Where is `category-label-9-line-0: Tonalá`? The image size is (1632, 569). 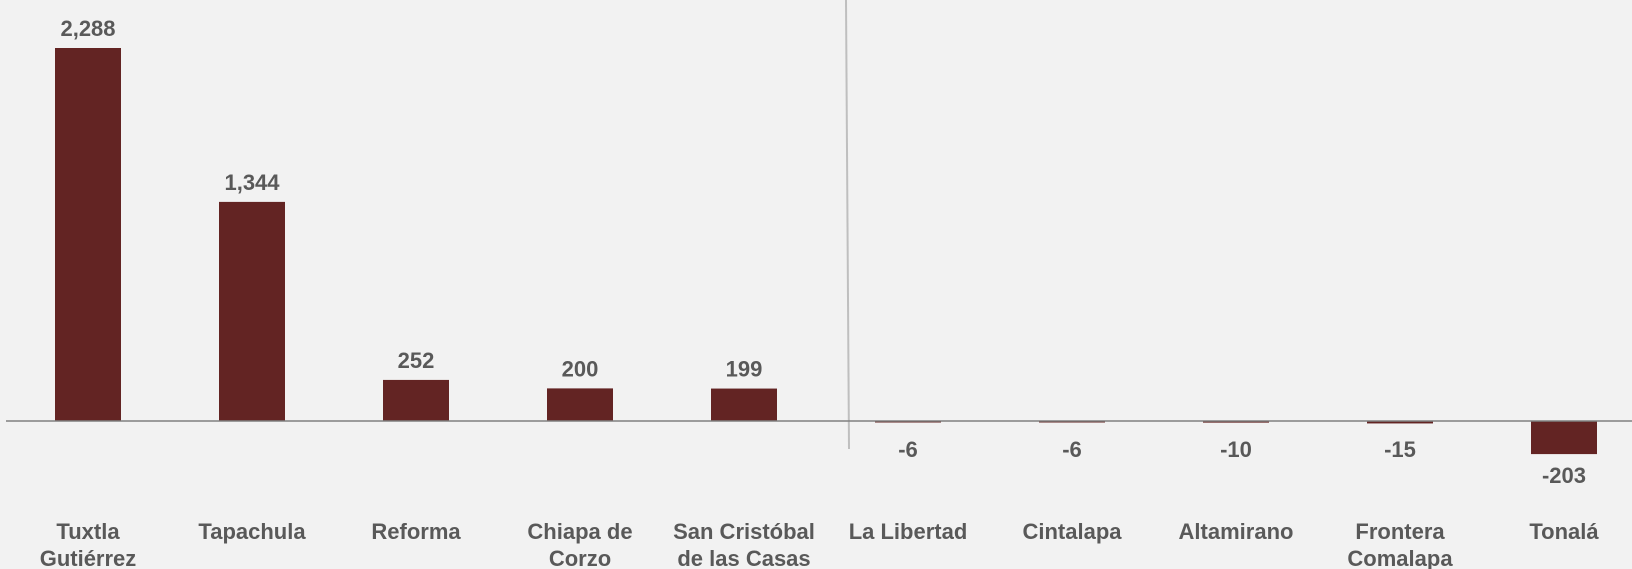 category-label-9-line-0: Tonalá is located at coordinates (1564, 531).